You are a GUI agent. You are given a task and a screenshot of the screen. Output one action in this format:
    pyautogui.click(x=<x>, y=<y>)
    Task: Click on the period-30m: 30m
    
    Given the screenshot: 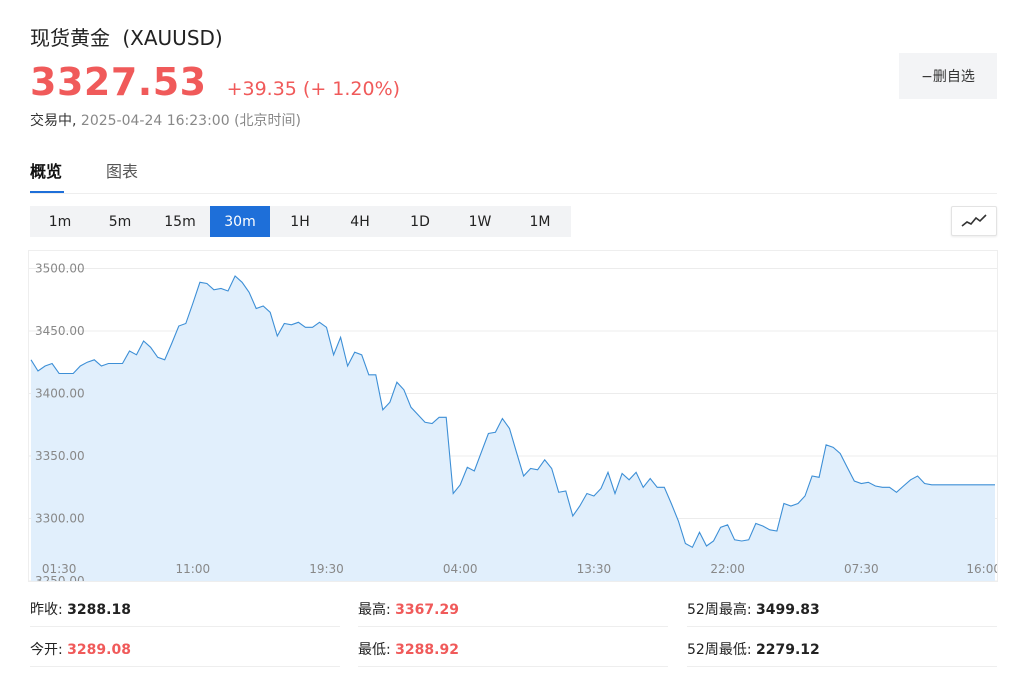 What is the action you would take?
    pyautogui.click(x=240, y=221)
    